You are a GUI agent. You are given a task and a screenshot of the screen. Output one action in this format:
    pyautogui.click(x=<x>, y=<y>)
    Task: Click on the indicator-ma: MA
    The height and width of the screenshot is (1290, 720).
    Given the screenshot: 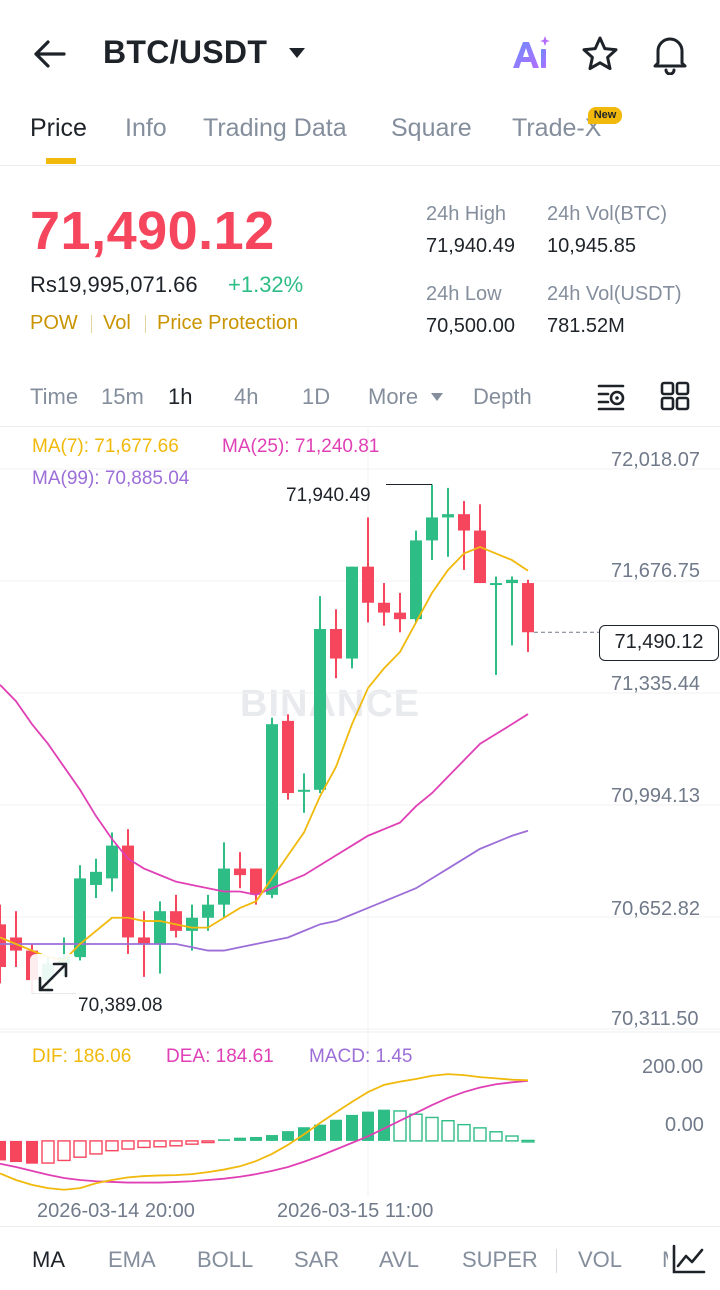 What is the action you would take?
    pyautogui.click(x=48, y=1259)
    